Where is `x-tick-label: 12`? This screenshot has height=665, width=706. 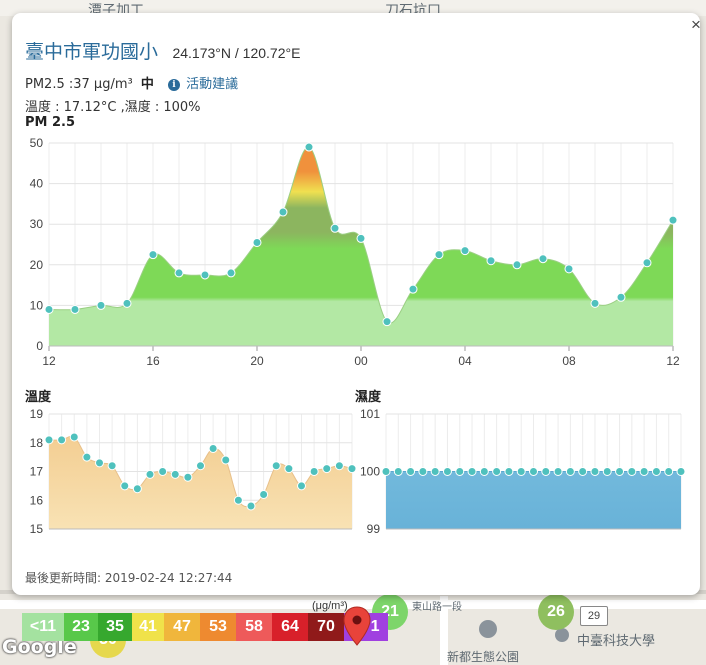
x-tick-label: 12 is located at coordinates (673, 361).